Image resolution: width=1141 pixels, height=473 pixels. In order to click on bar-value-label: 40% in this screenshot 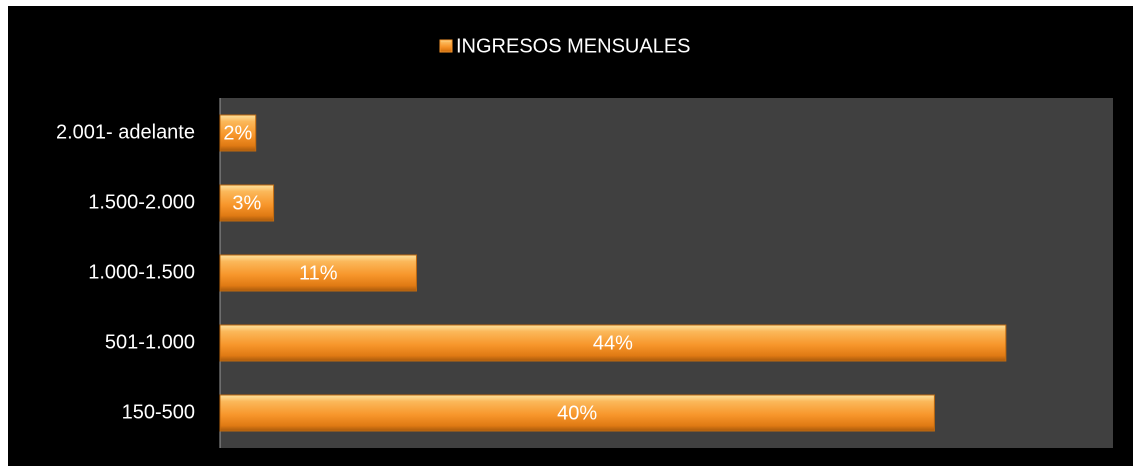, I will do `click(577, 413)`.